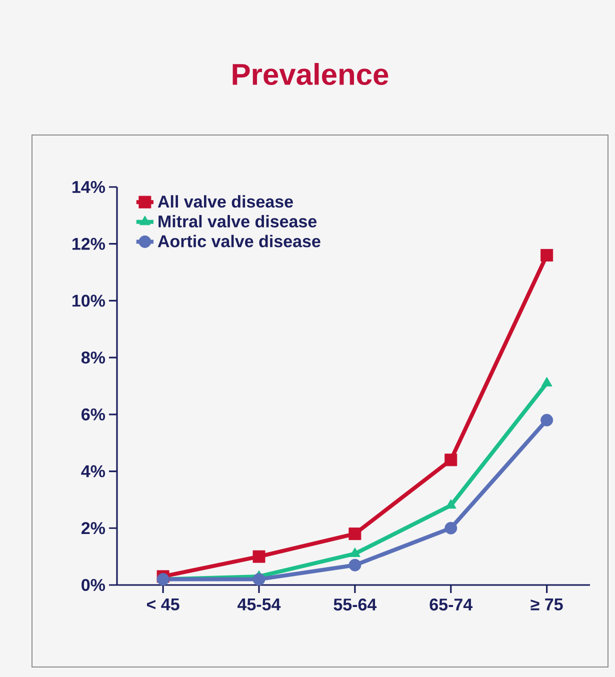 The image size is (615, 677). I want to click on legend-label: Mitral valve disease, so click(237, 221).